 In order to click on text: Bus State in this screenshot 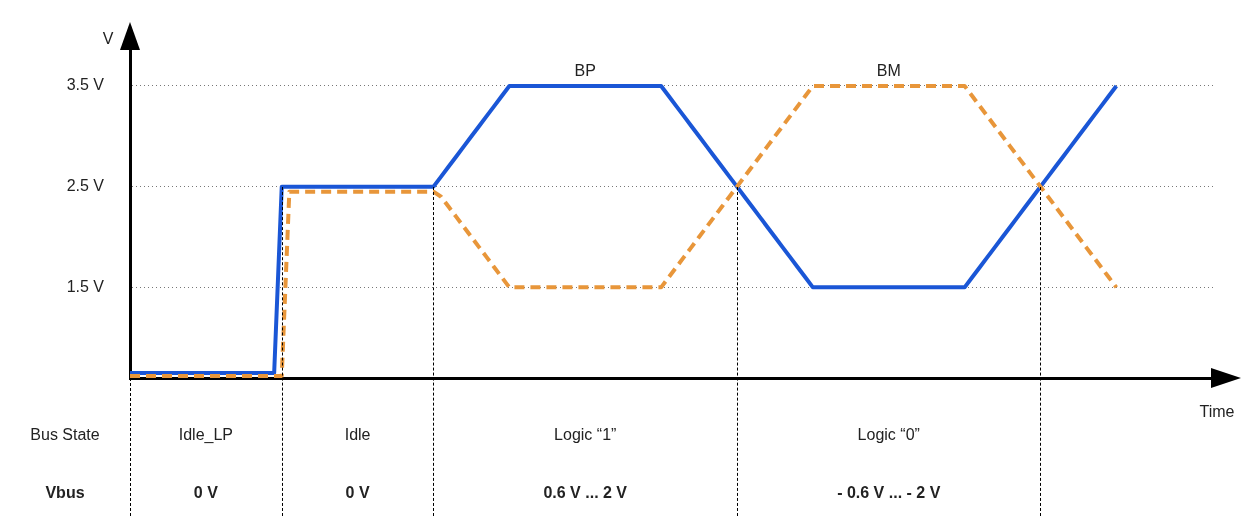, I will do `click(65, 435)`.